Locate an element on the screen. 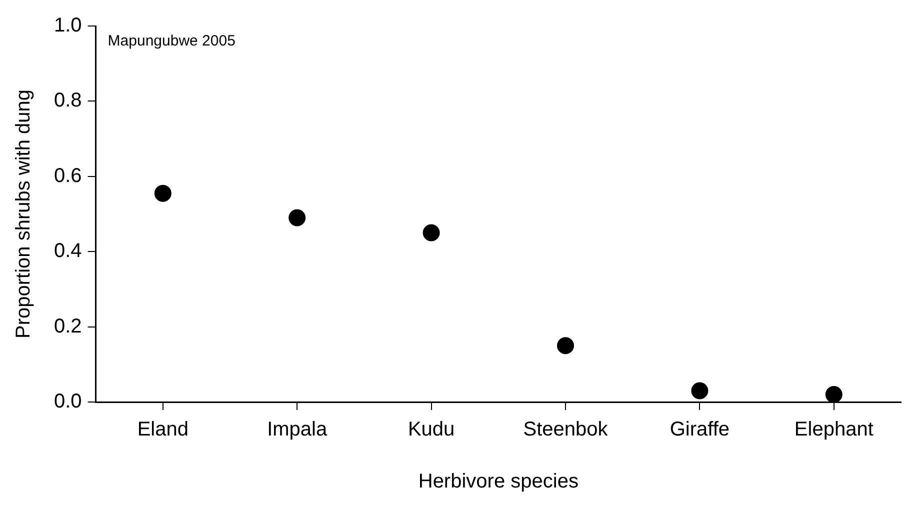  y-tick-label: 0.2 is located at coordinates (68, 326).